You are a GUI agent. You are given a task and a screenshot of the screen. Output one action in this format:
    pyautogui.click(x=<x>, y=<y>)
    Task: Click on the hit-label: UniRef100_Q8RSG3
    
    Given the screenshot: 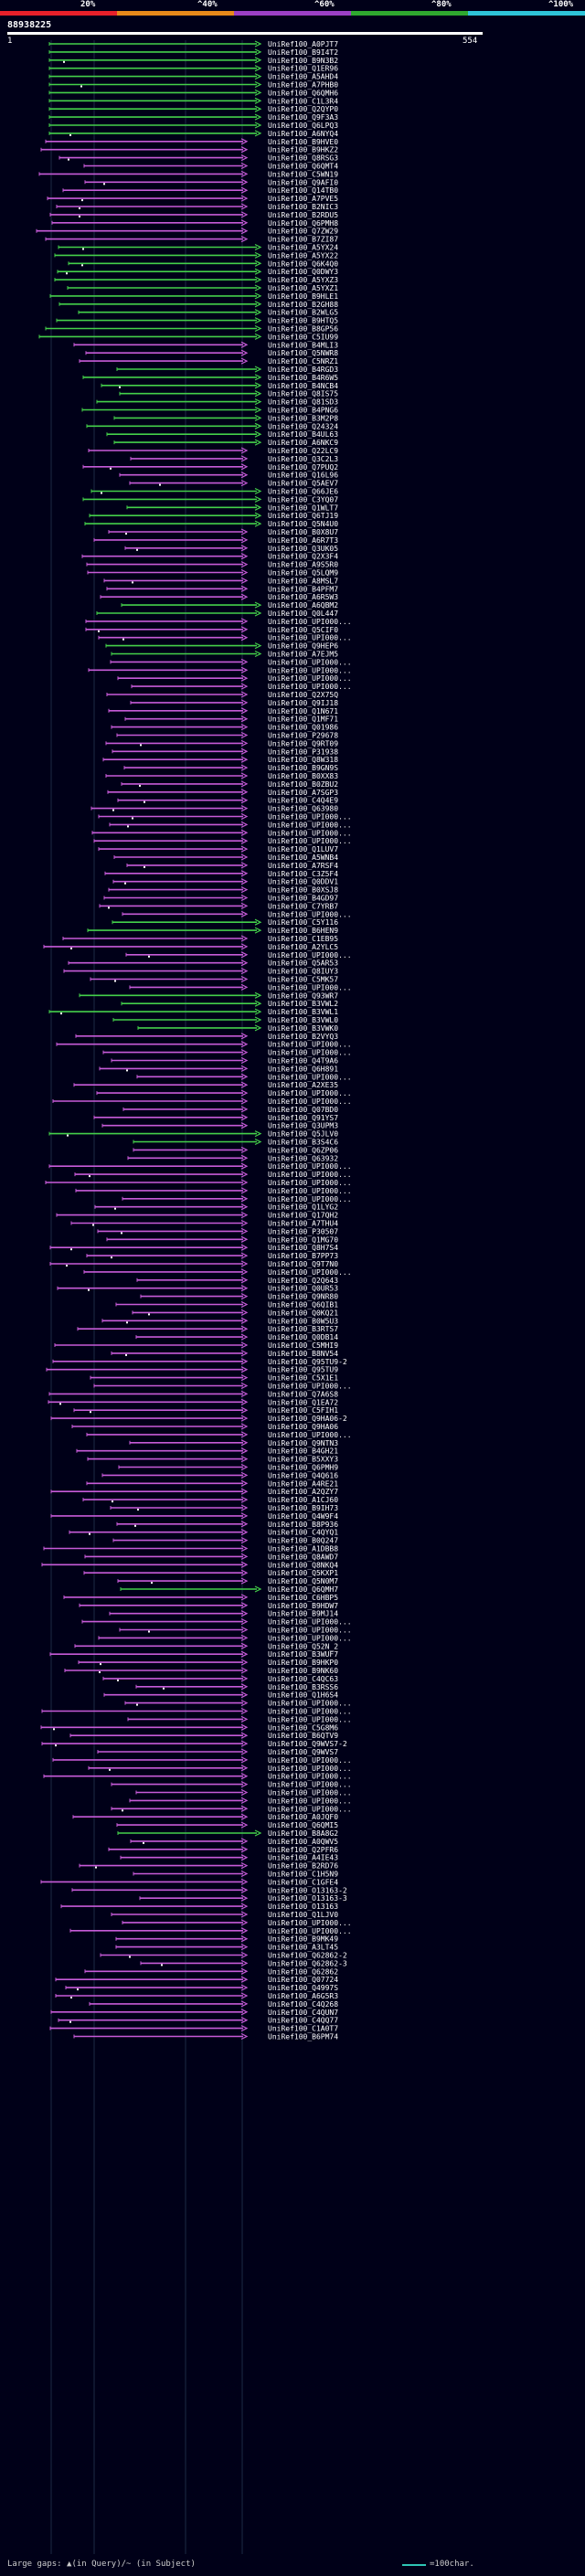 What is the action you would take?
    pyautogui.click(x=303, y=158)
    